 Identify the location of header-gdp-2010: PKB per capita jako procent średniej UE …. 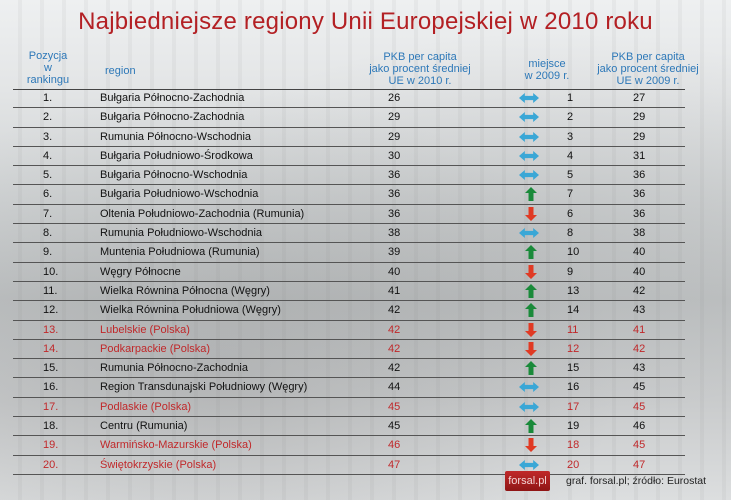
(420, 69).